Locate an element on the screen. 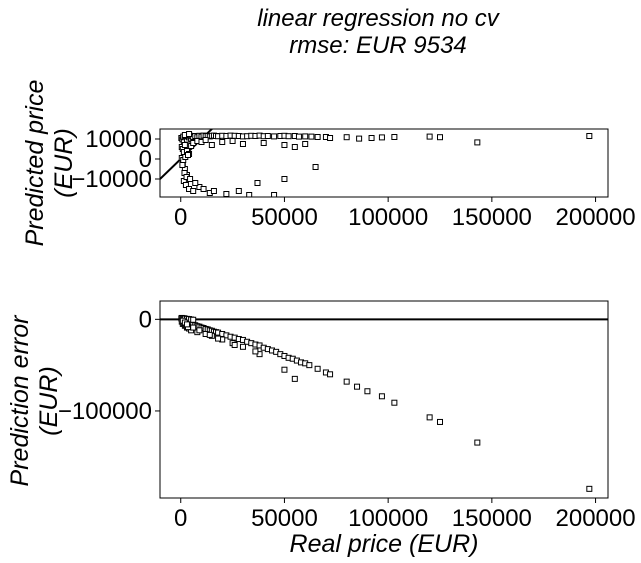 The image size is (641, 563). bottom-xtick-label: 100000 is located at coordinates (388, 518).